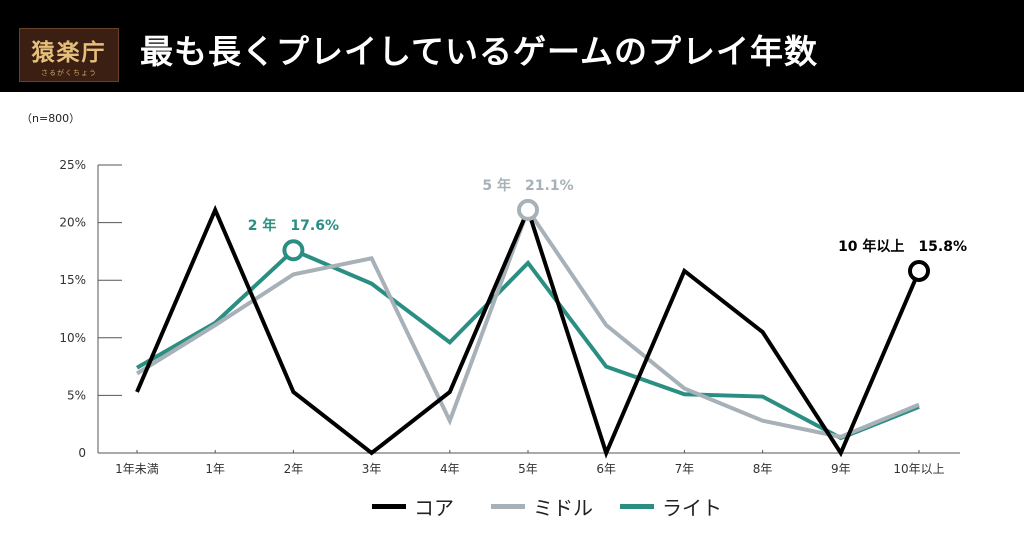 This screenshot has width=1024, height=545. Describe the element at coordinates (841, 469) in the screenshot. I see `x-tick-label: 9年` at that location.